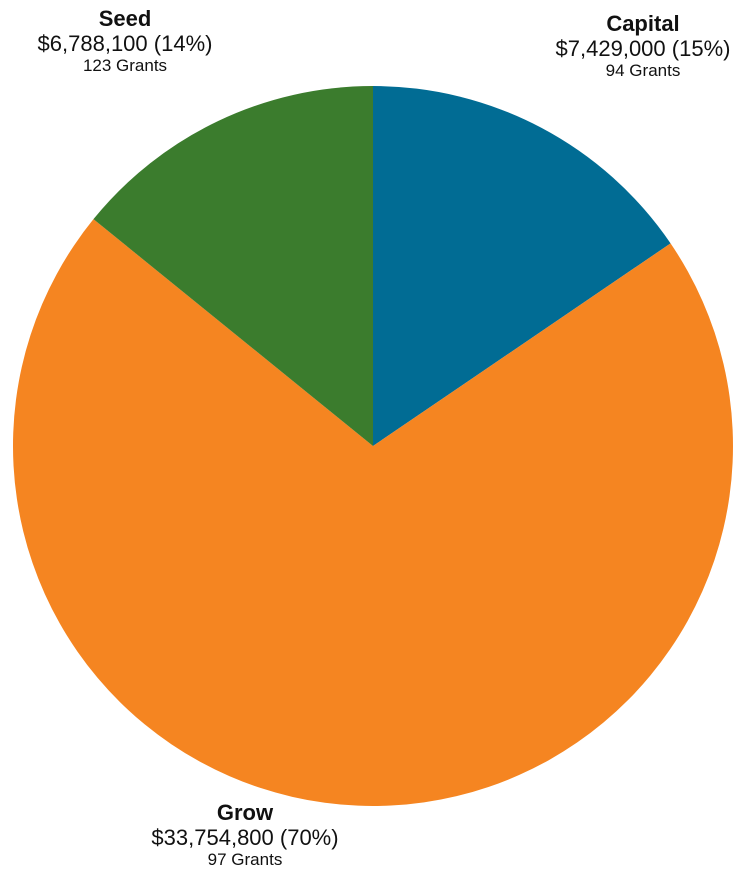 The width and height of the screenshot is (746, 880). I want to click on label-capital-grants: 94 Grants, so click(643, 70).